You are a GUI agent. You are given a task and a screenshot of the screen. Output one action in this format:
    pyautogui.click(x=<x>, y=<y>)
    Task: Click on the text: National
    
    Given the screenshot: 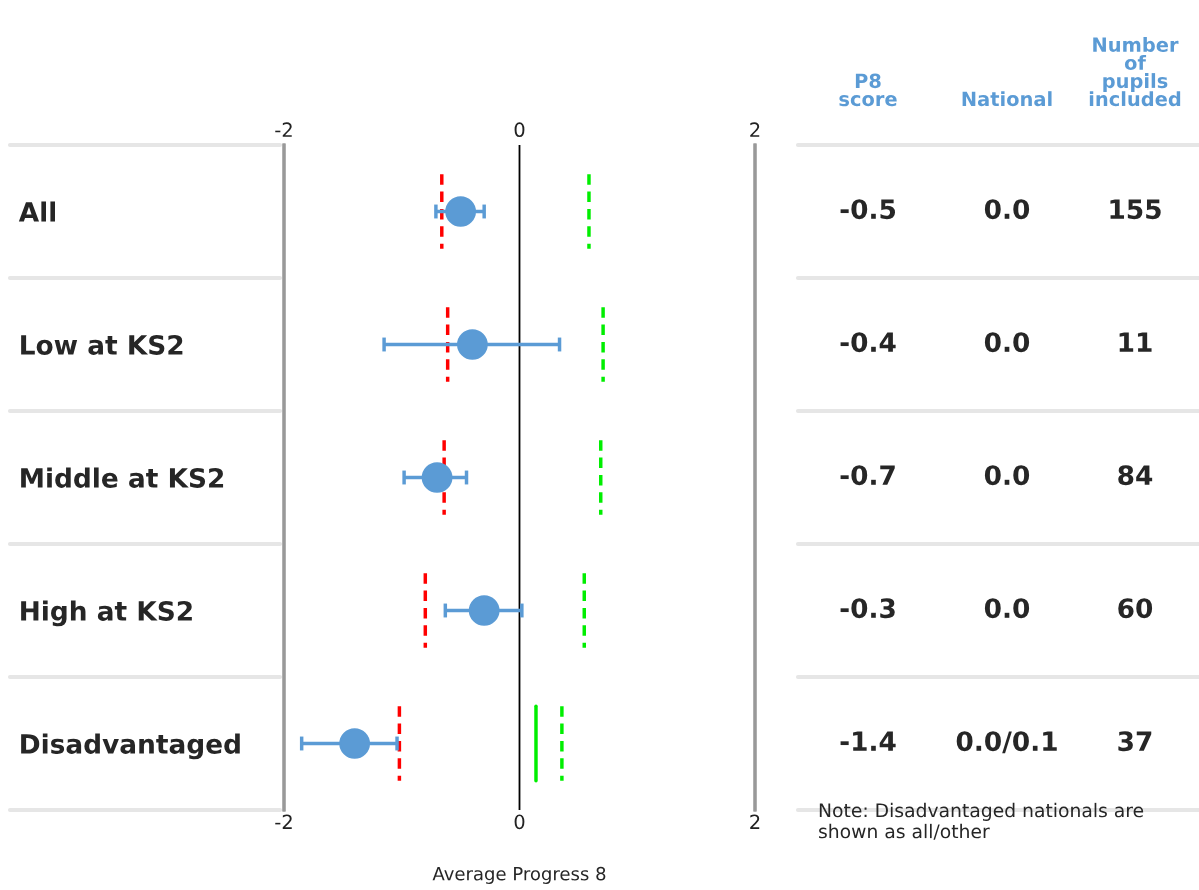 What is the action you would take?
    pyautogui.click(x=1007, y=99)
    